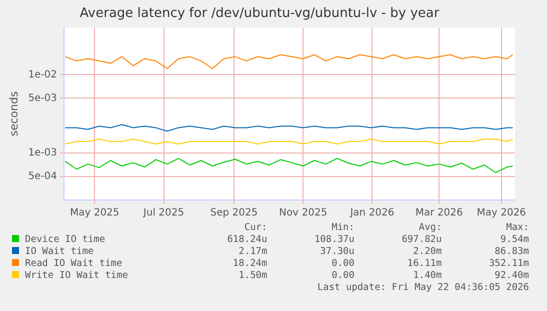  Describe the element at coordinates (43, 153) in the screenshot. I see `y-tick-label: 1e-03` at that location.